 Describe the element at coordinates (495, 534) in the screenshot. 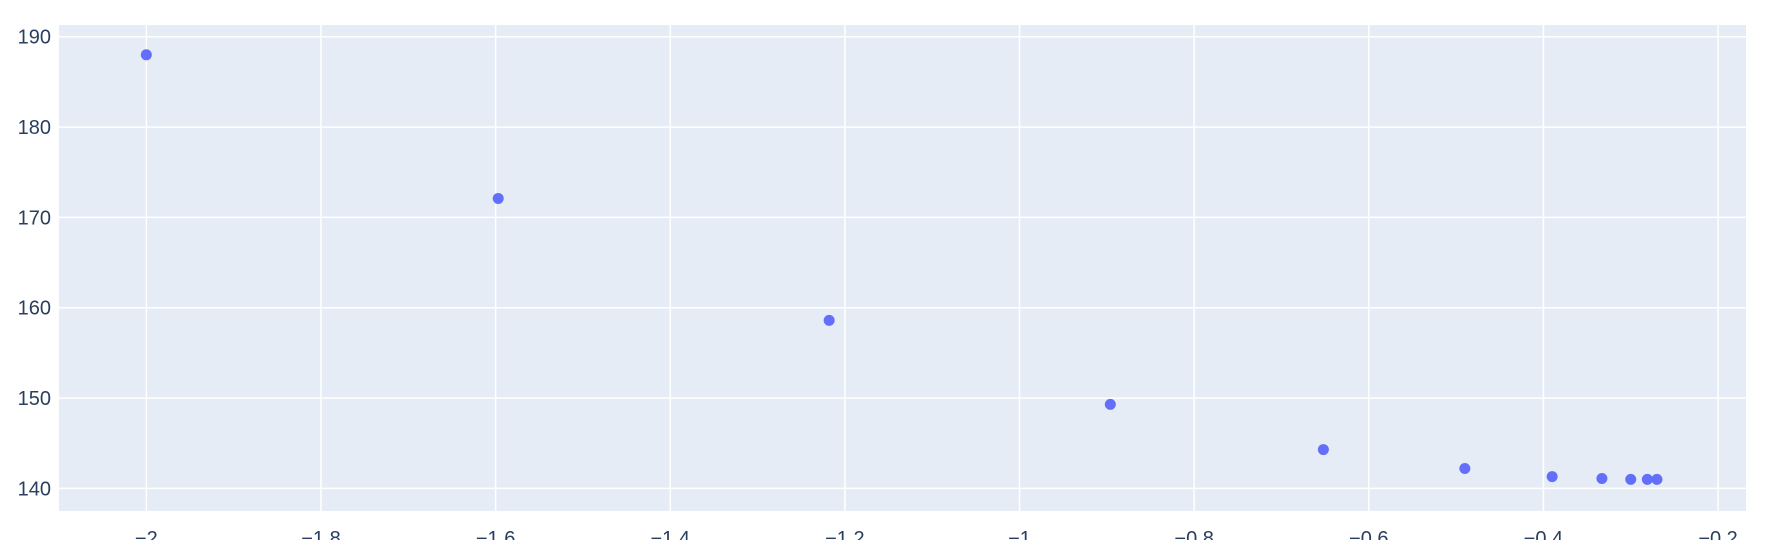

I see `x-tick-label: −1.6` at that location.